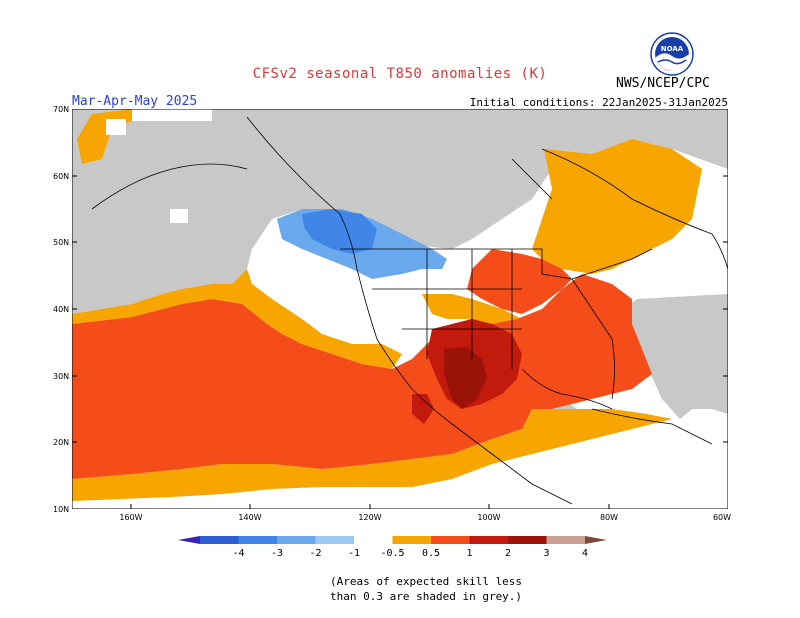  I want to click on lon-label: 100W, so click(488, 517).